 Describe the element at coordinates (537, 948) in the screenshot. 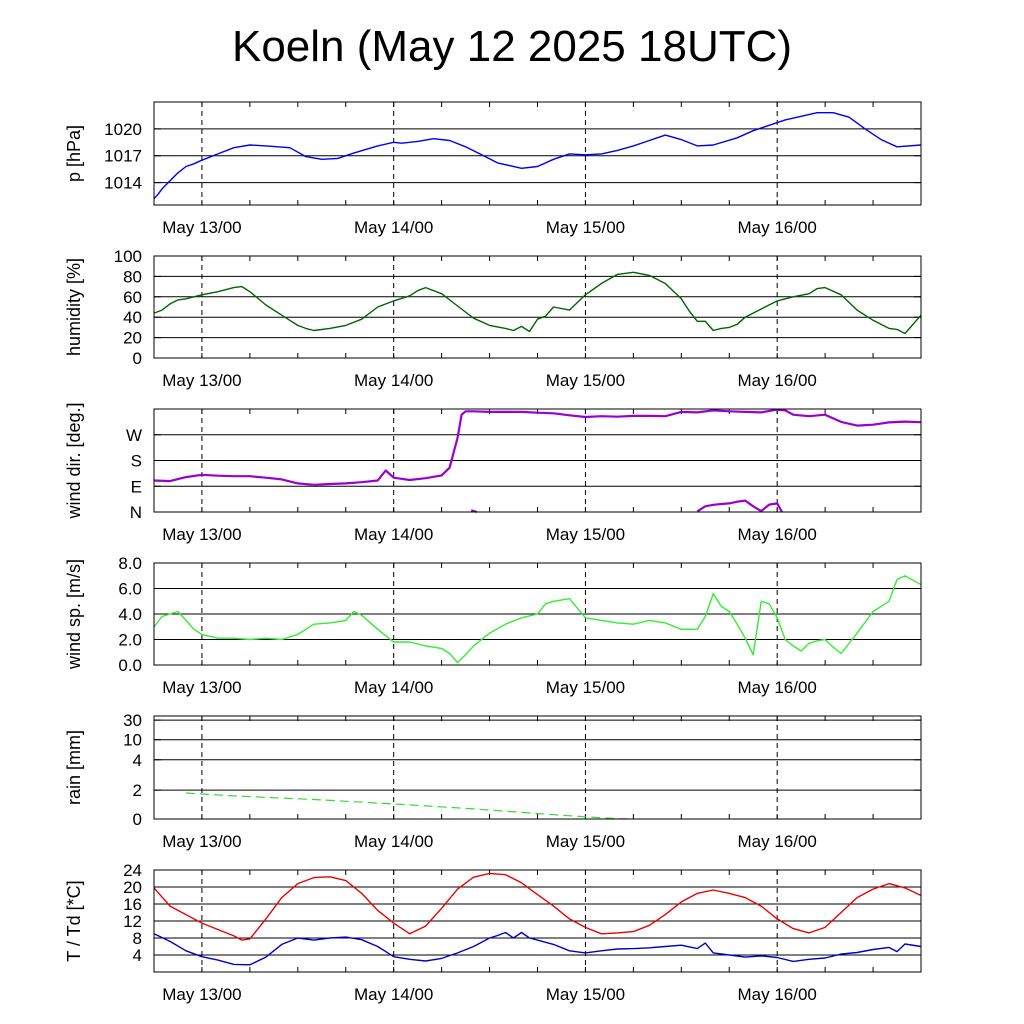

I see `series-line-dewpoint` at that location.